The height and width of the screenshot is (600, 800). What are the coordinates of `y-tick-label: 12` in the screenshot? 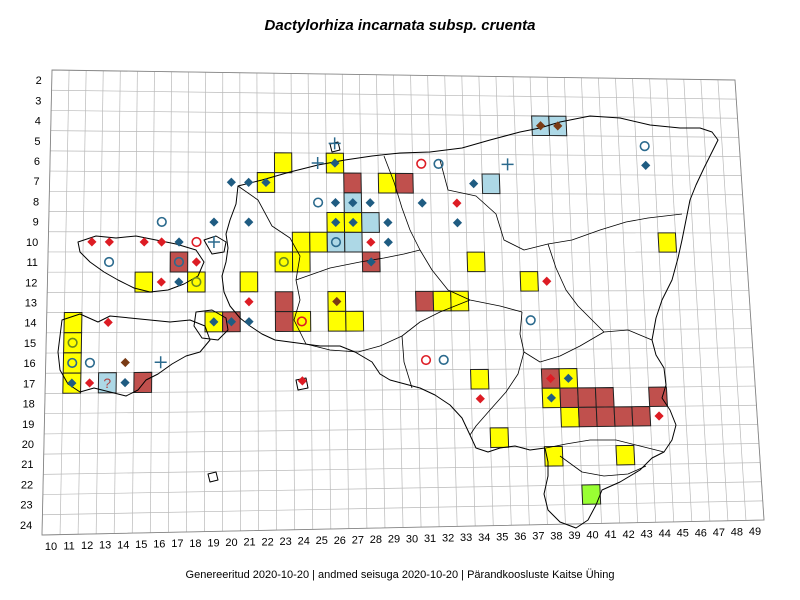 It's located at (31, 283).